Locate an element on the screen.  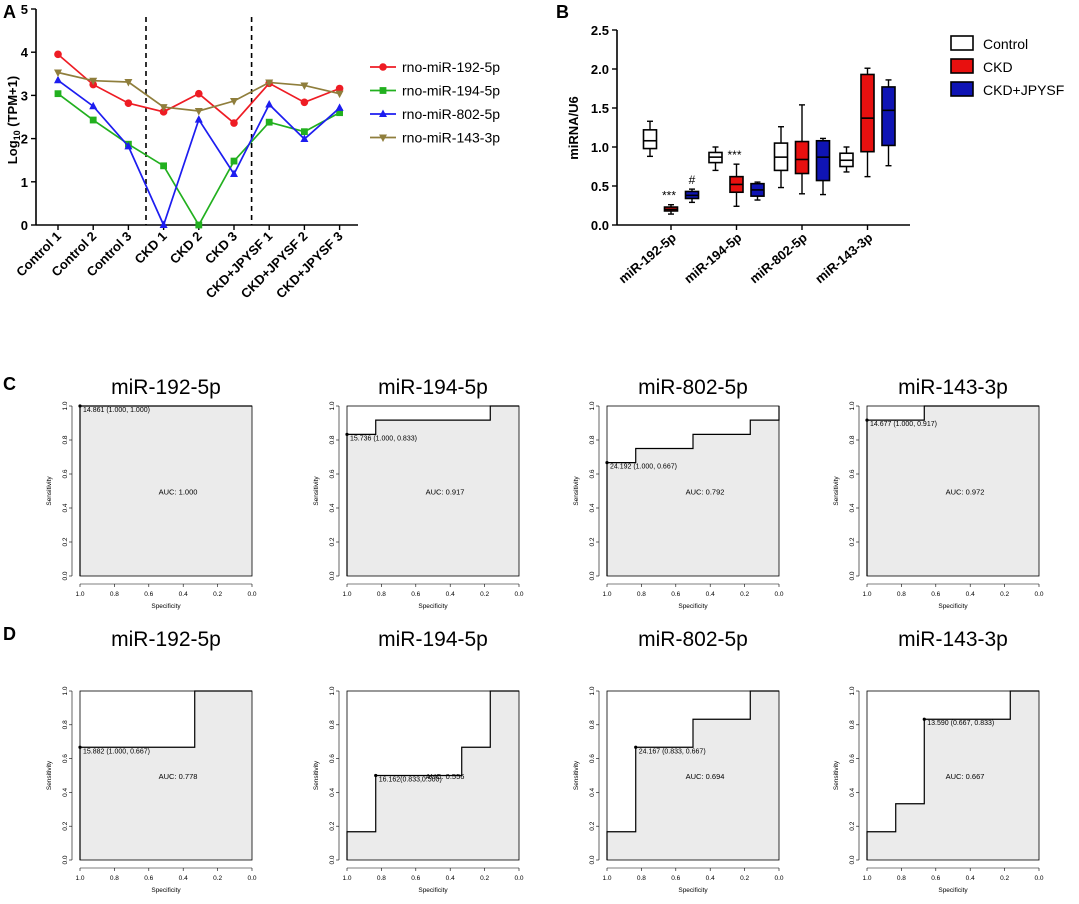
roc-auc-label: AUC: 0.792 is located at coordinates (705, 491).